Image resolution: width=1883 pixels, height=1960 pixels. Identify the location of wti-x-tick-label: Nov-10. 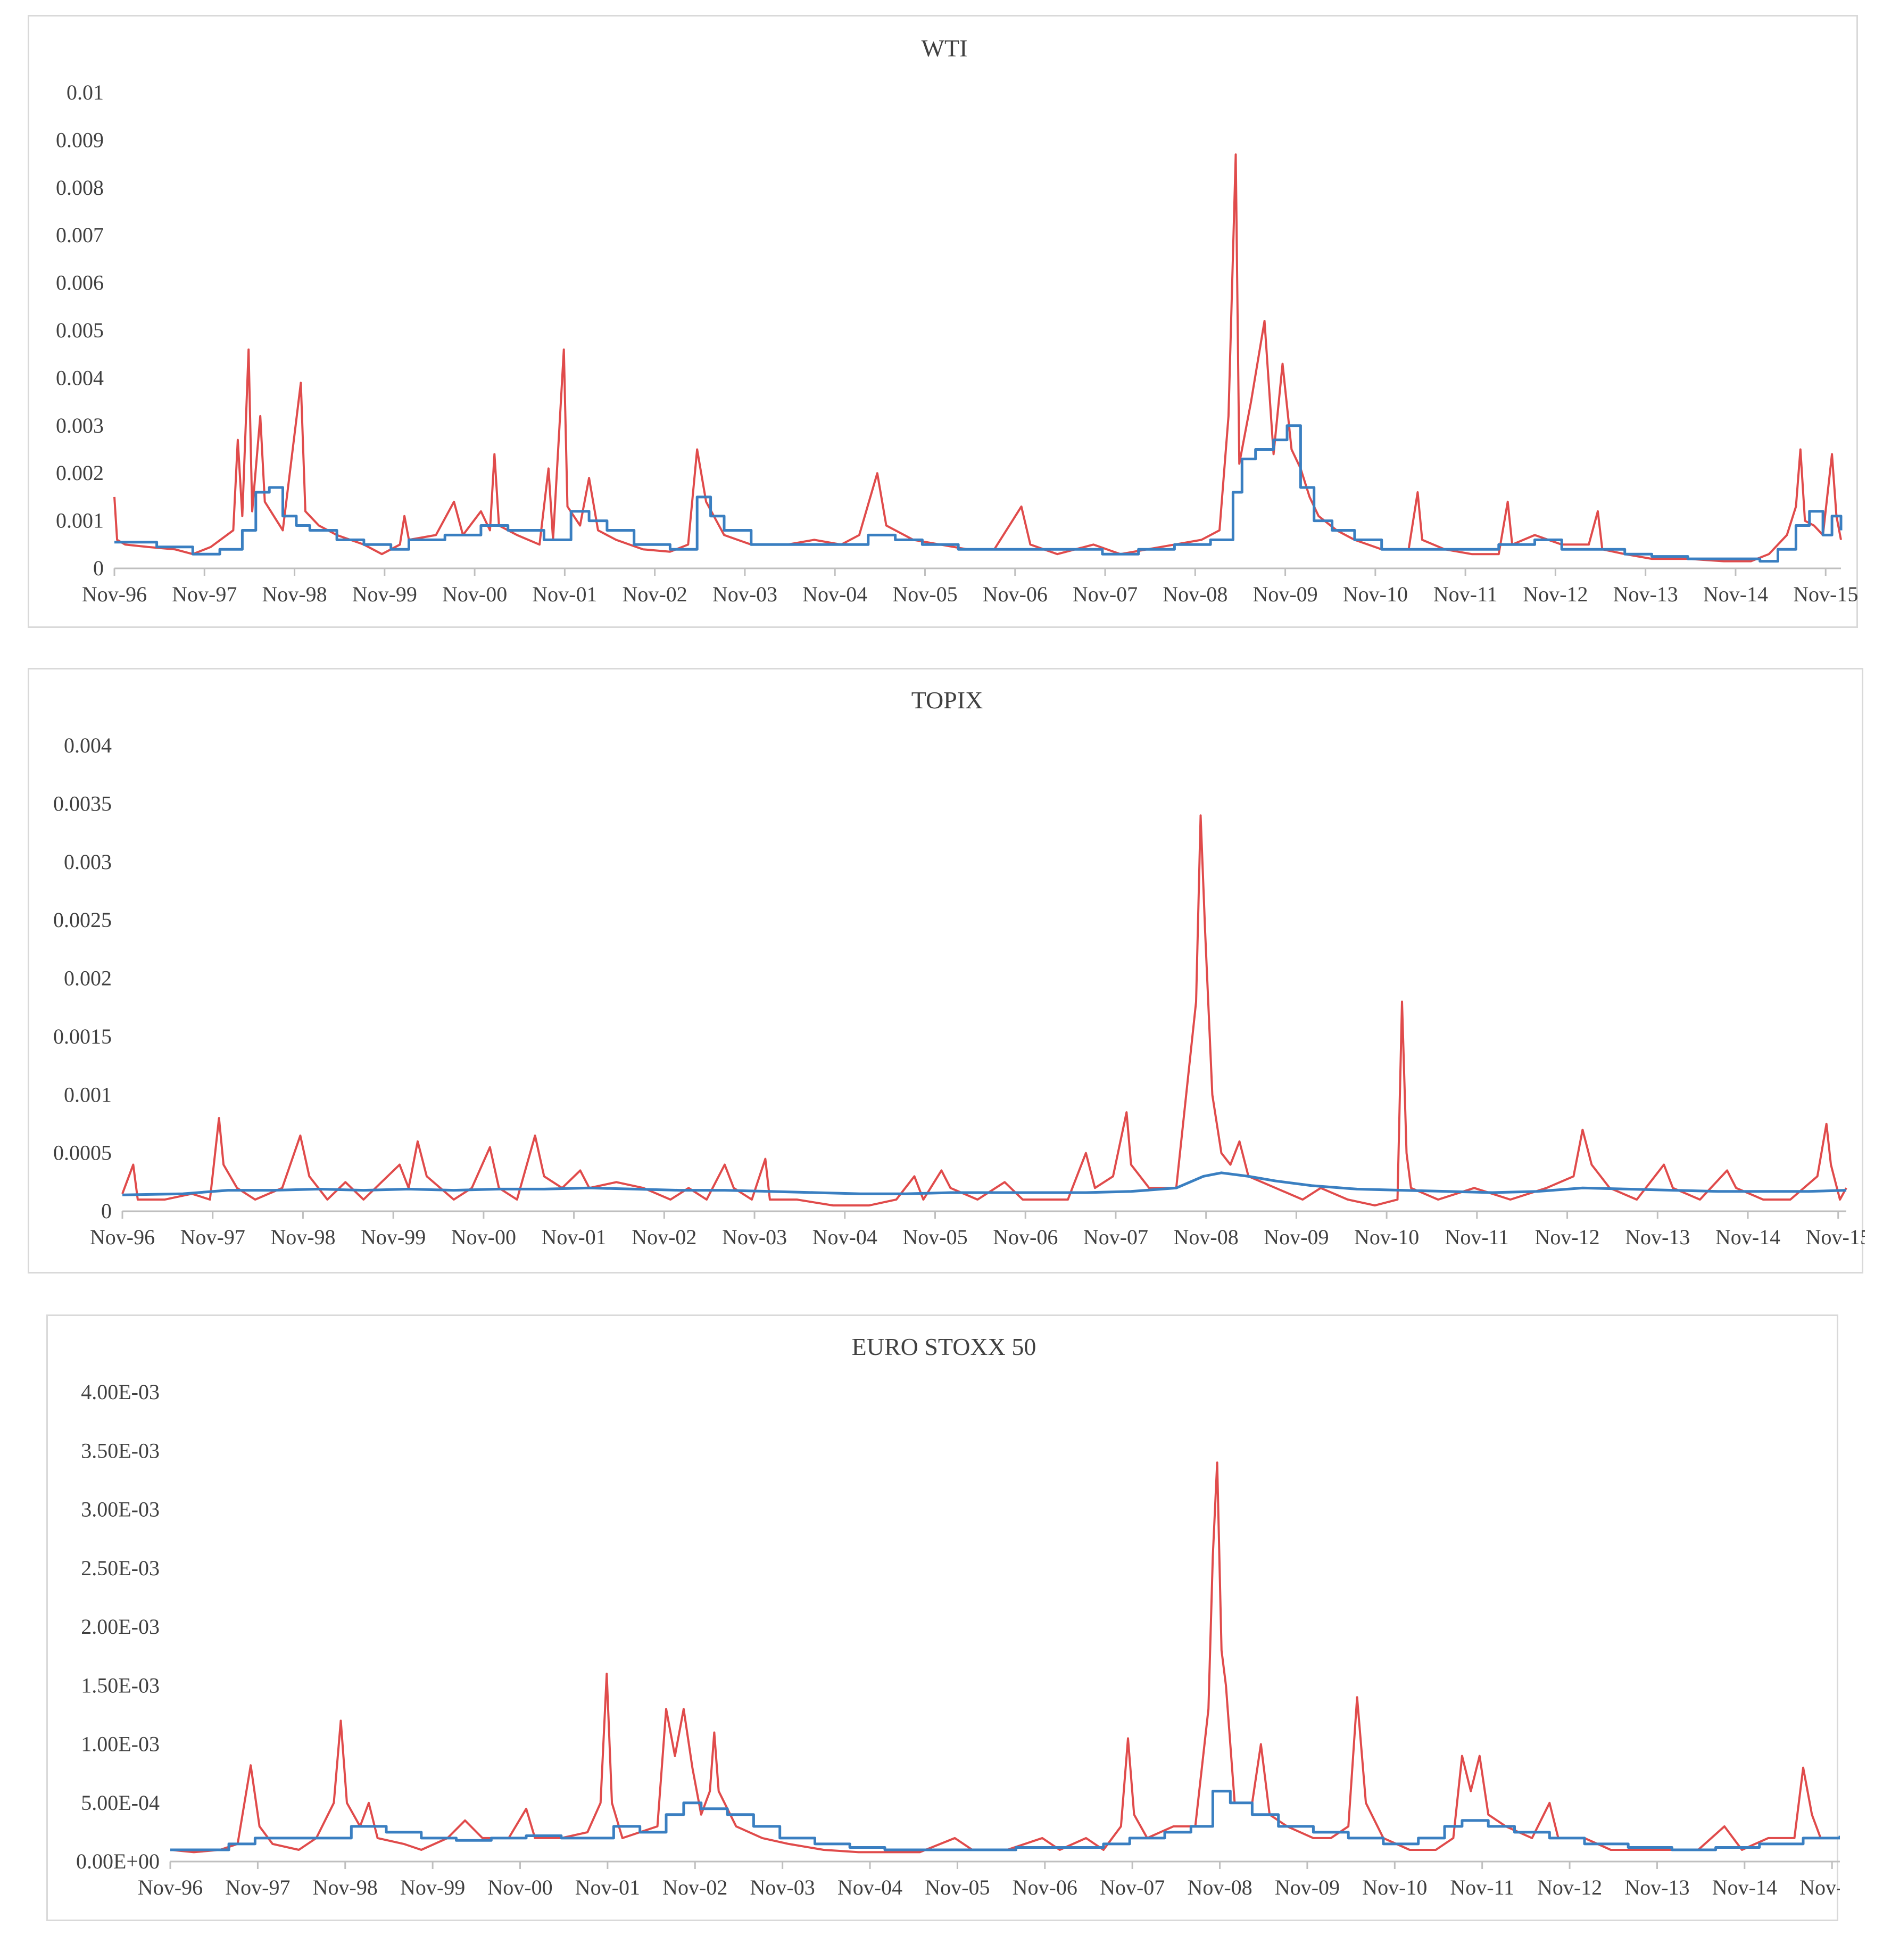
(1375, 594).